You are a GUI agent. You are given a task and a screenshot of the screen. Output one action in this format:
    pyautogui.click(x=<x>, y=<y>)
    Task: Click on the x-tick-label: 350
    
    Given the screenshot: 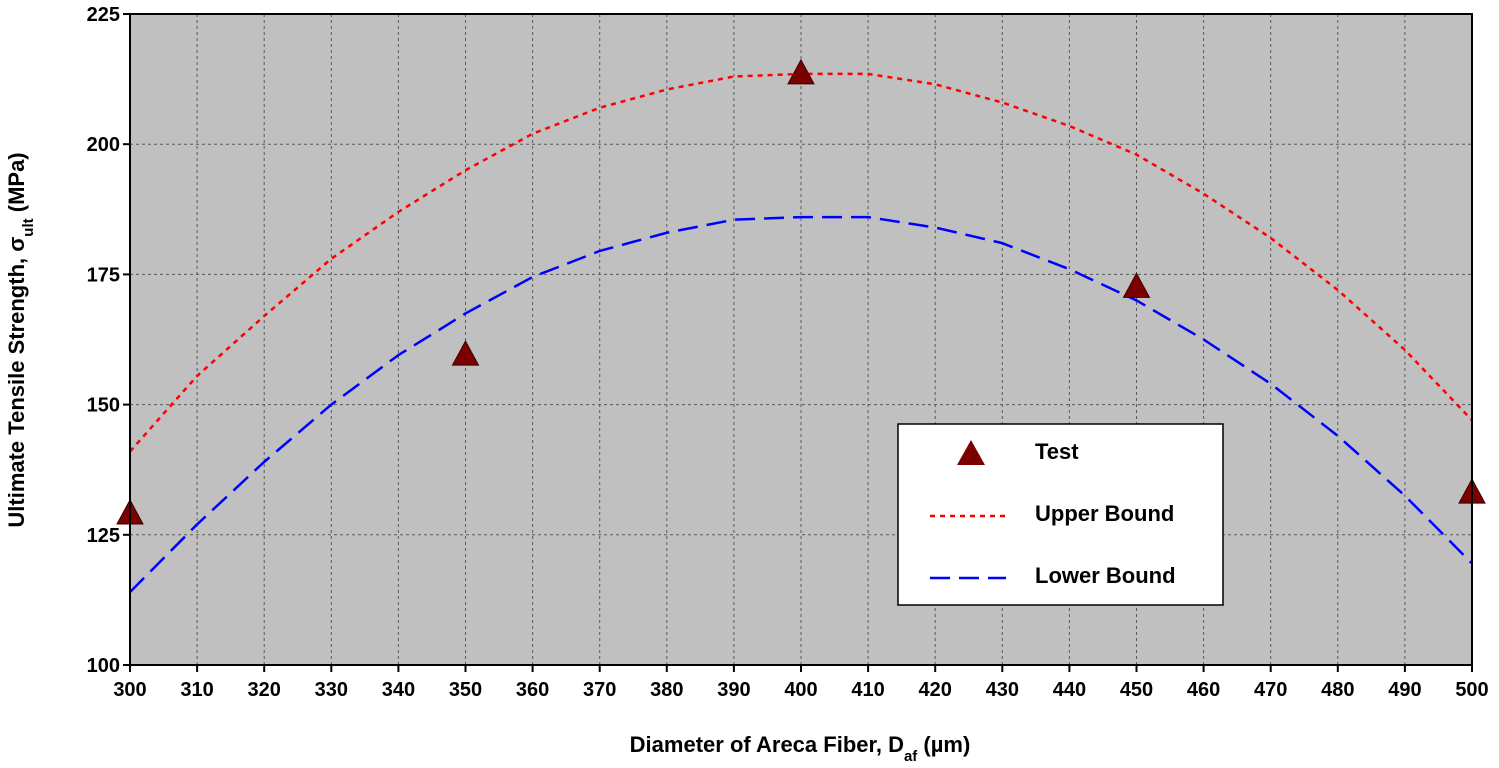 What is the action you would take?
    pyautogui.click(x=465, y=690)
    